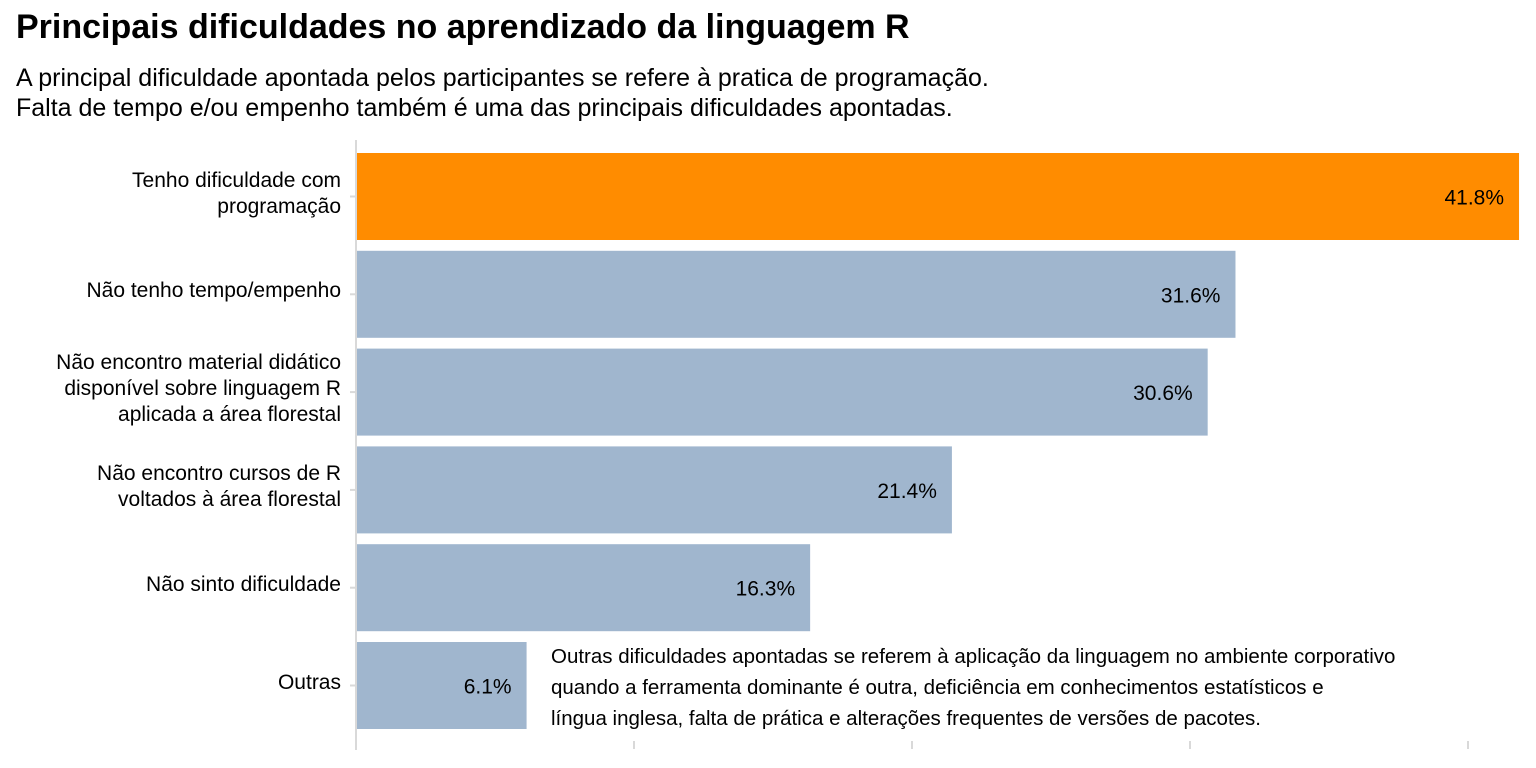 This screenshot has width=1536, height=768. I want to click on category-label-1: Não tenho tempo/empenho, so click(213, 291).